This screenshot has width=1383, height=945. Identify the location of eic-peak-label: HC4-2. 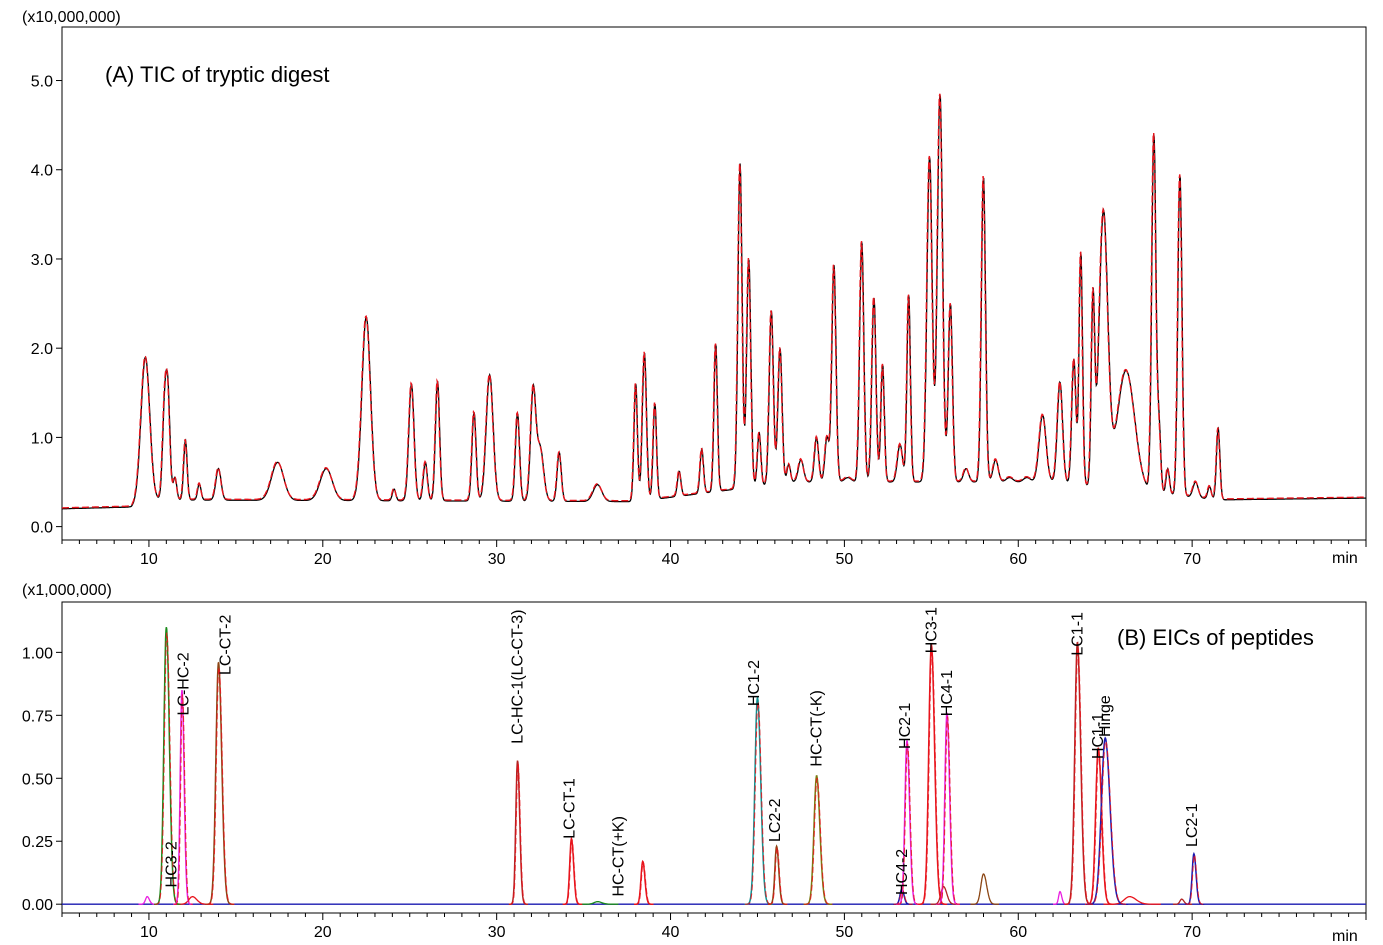
(902, 872).